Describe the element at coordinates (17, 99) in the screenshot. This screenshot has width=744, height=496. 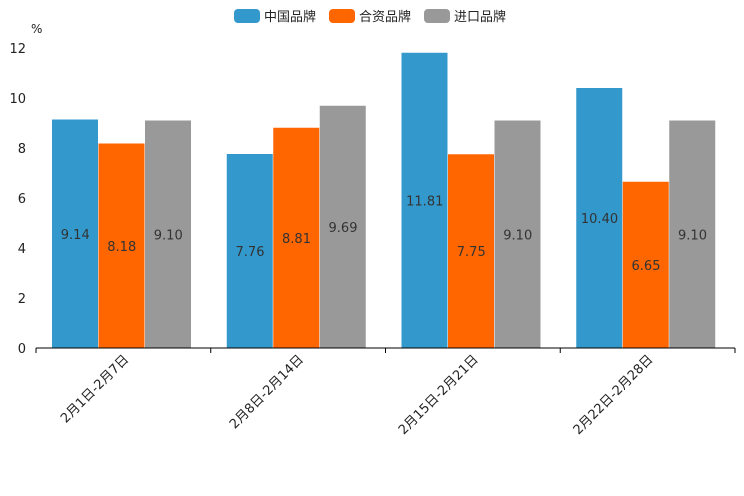
I see `y-tick-label: 10` at that location.